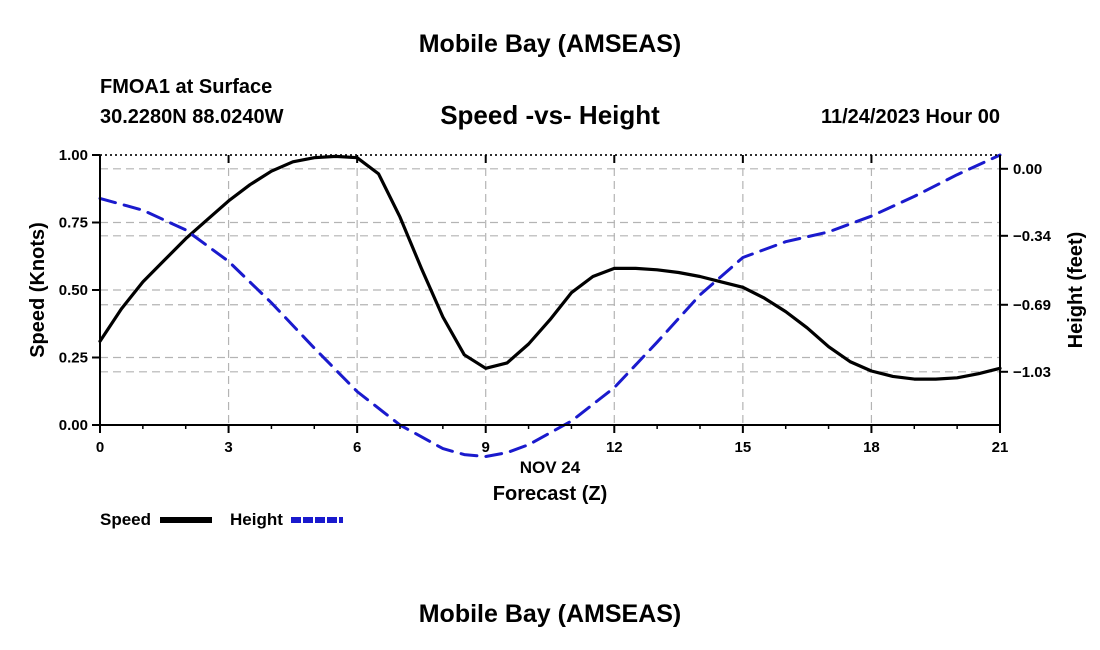 The width and height of the screenshot is (1100, 650). I want to click on chart-title: Speed -vs- Height, so click(550, 115).